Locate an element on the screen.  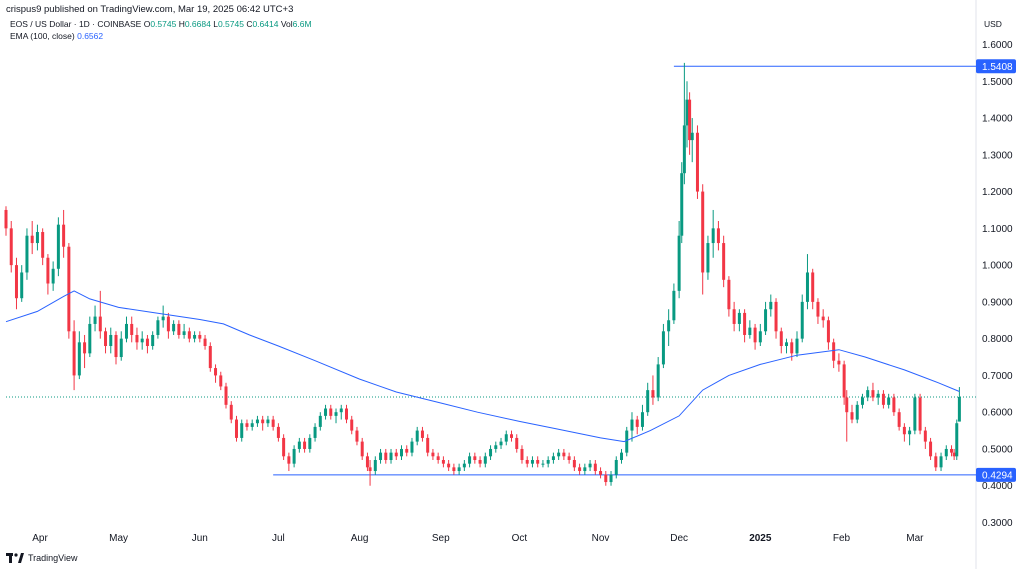
x-tick-label: 2025 is located at coordinates (760, 538).